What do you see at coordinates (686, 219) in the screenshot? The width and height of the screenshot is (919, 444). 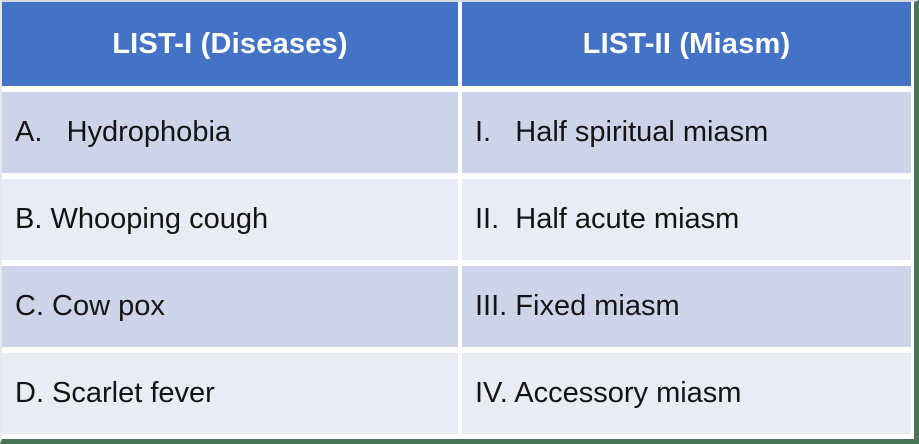 I see `list2-row-ii: II. Half acute miasm` at bounding box center [686, 219].